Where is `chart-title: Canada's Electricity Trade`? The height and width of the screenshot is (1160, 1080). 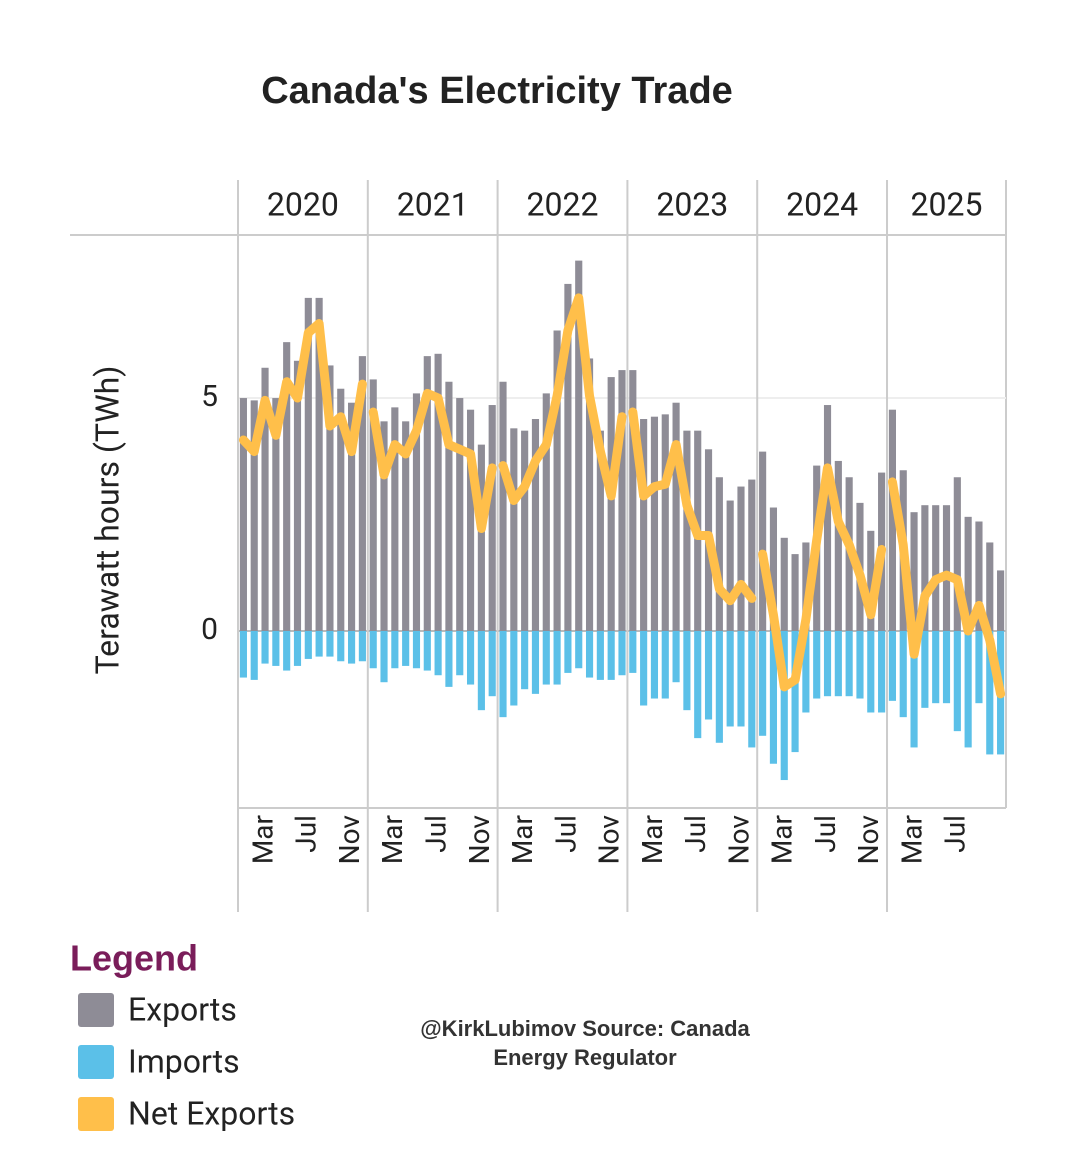
chart-title: Canada's Electricity Trade is located at coordinates (497, 91).